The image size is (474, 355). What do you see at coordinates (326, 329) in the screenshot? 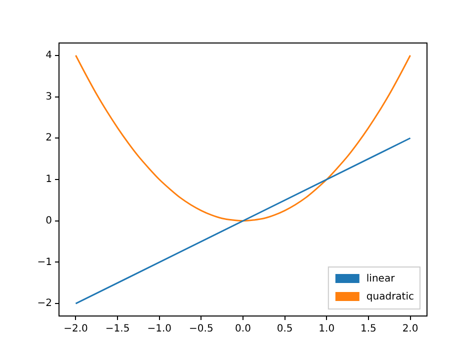
I see `x-tick-label: 1.0` at bounding box center [326, 329].